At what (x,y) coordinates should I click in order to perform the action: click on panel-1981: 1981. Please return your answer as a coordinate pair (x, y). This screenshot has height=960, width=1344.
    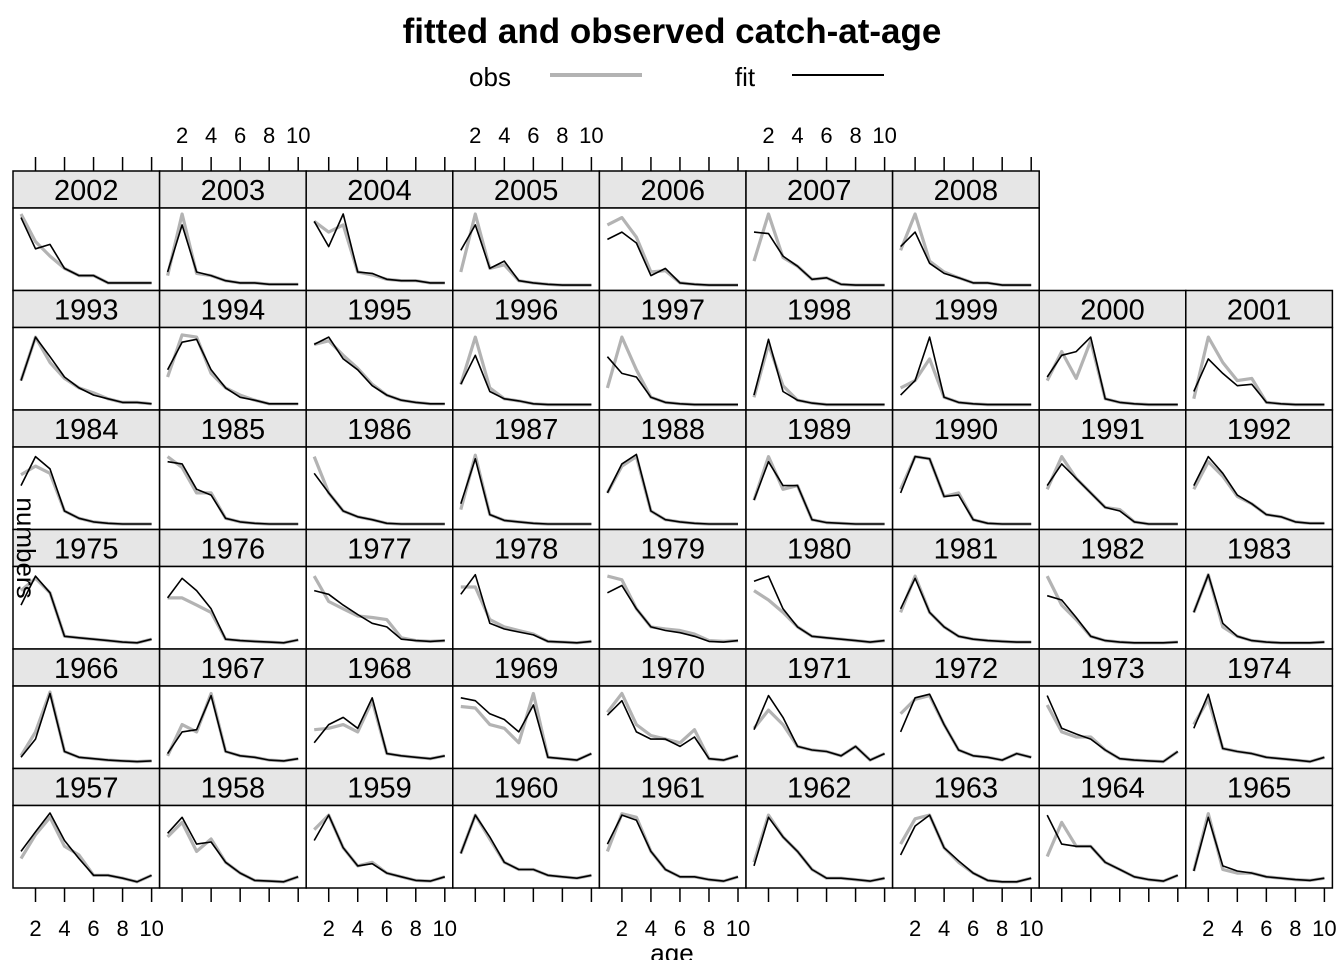
    Looking at the image, I should click on (965, 589).